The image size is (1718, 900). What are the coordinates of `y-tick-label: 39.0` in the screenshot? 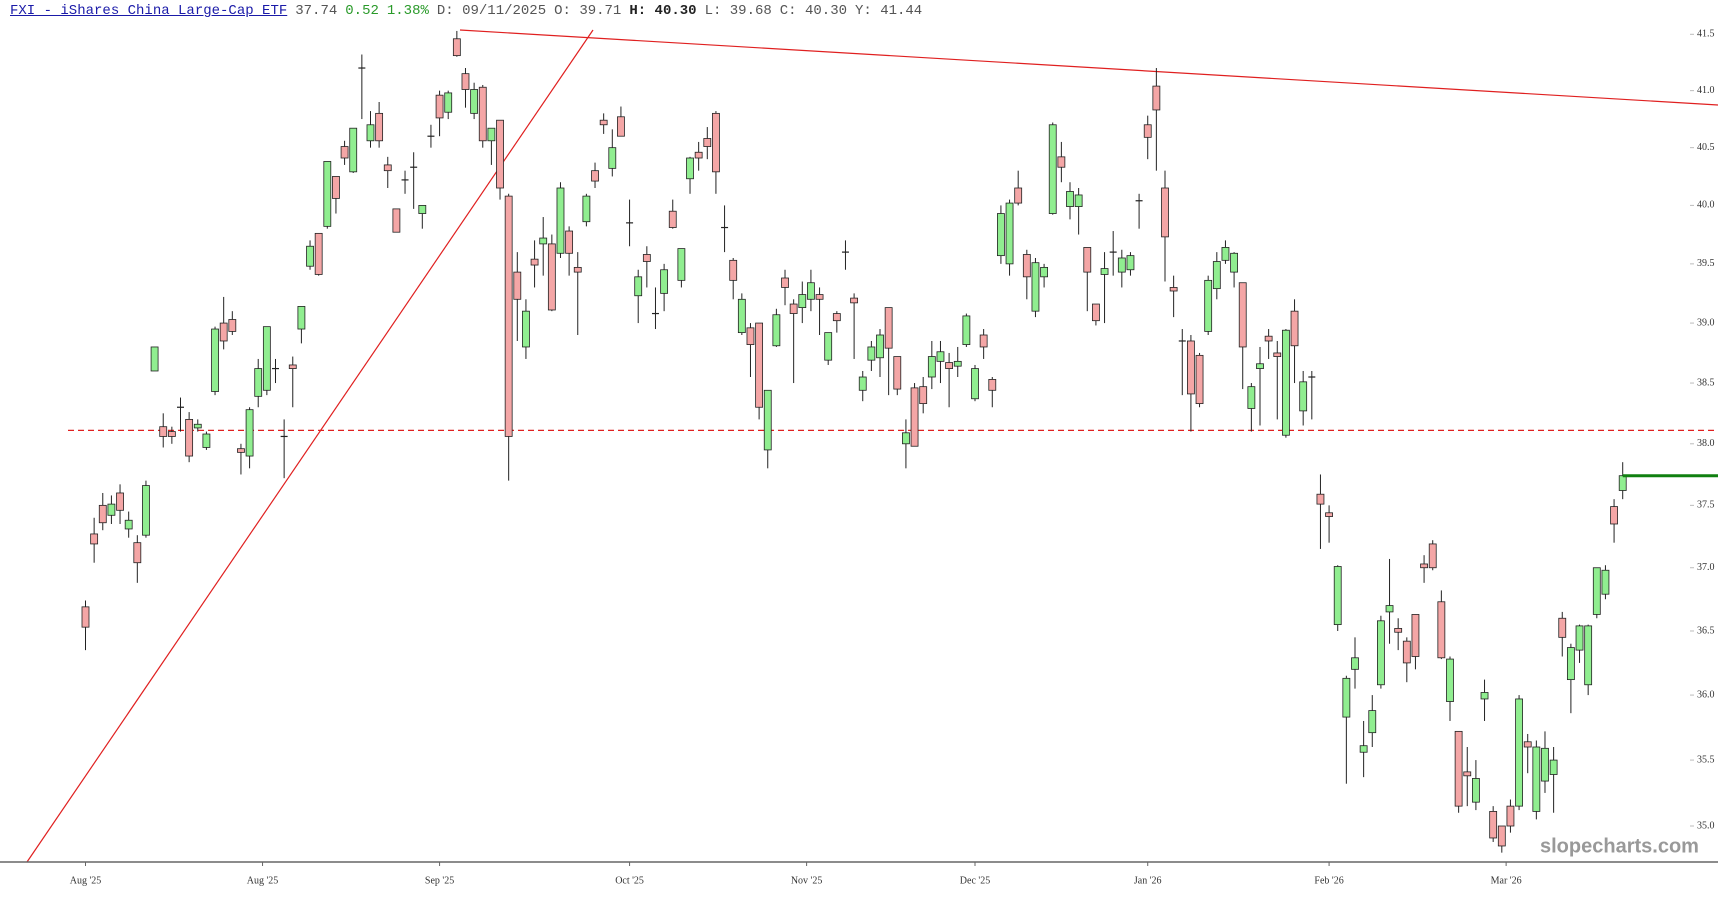 It's located at (1706, 322).